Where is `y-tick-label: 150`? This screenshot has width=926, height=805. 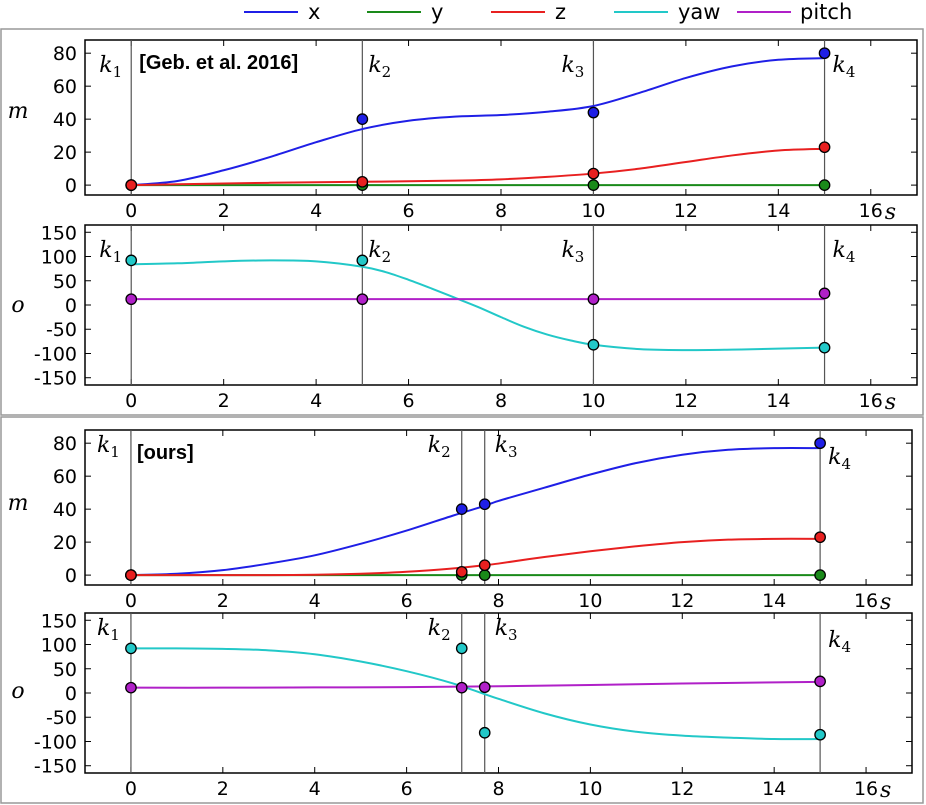 y-tick-label: 150 is located at coordinates (59, 233).